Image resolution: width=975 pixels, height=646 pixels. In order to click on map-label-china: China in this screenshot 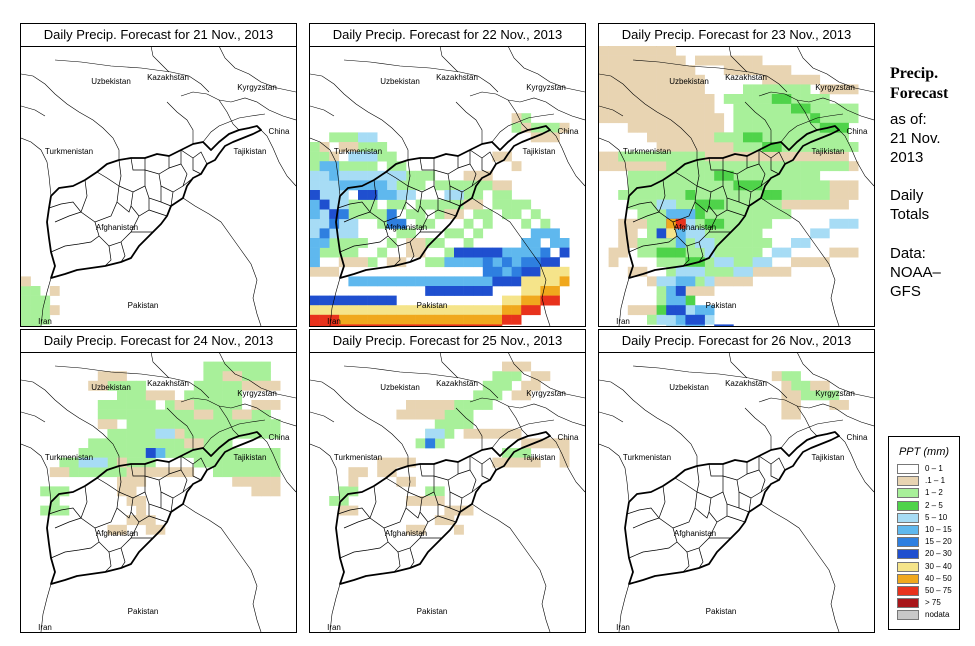, I will do `click(568, 437)`.